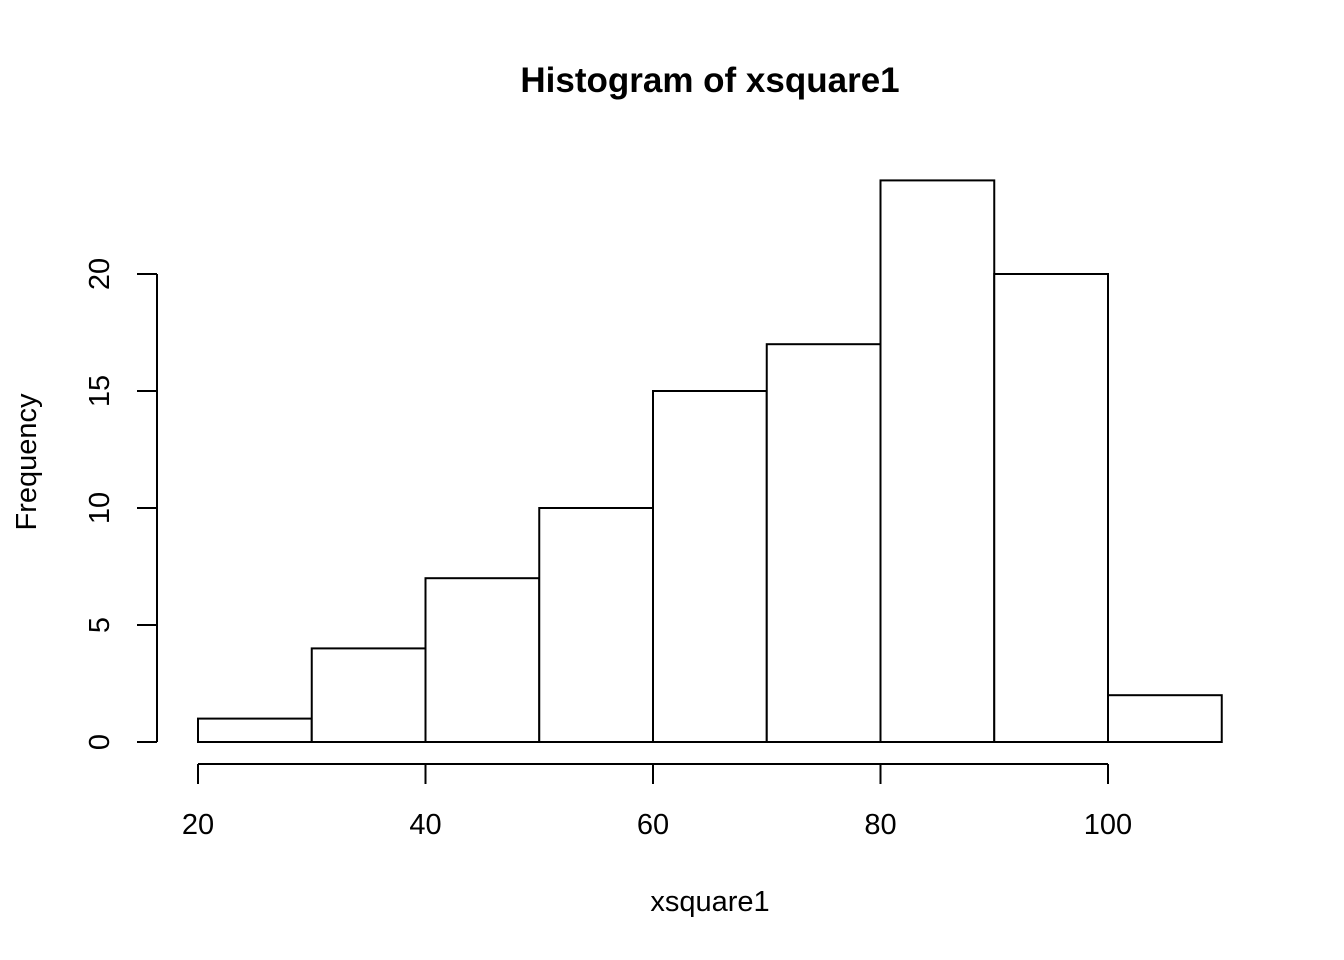 This screenshot has height=960, width=1344. What do you see at coordinates (100, 742) in the screenshot?
I see `y-tick-label-0: 0` at bounding box center [100, 742].